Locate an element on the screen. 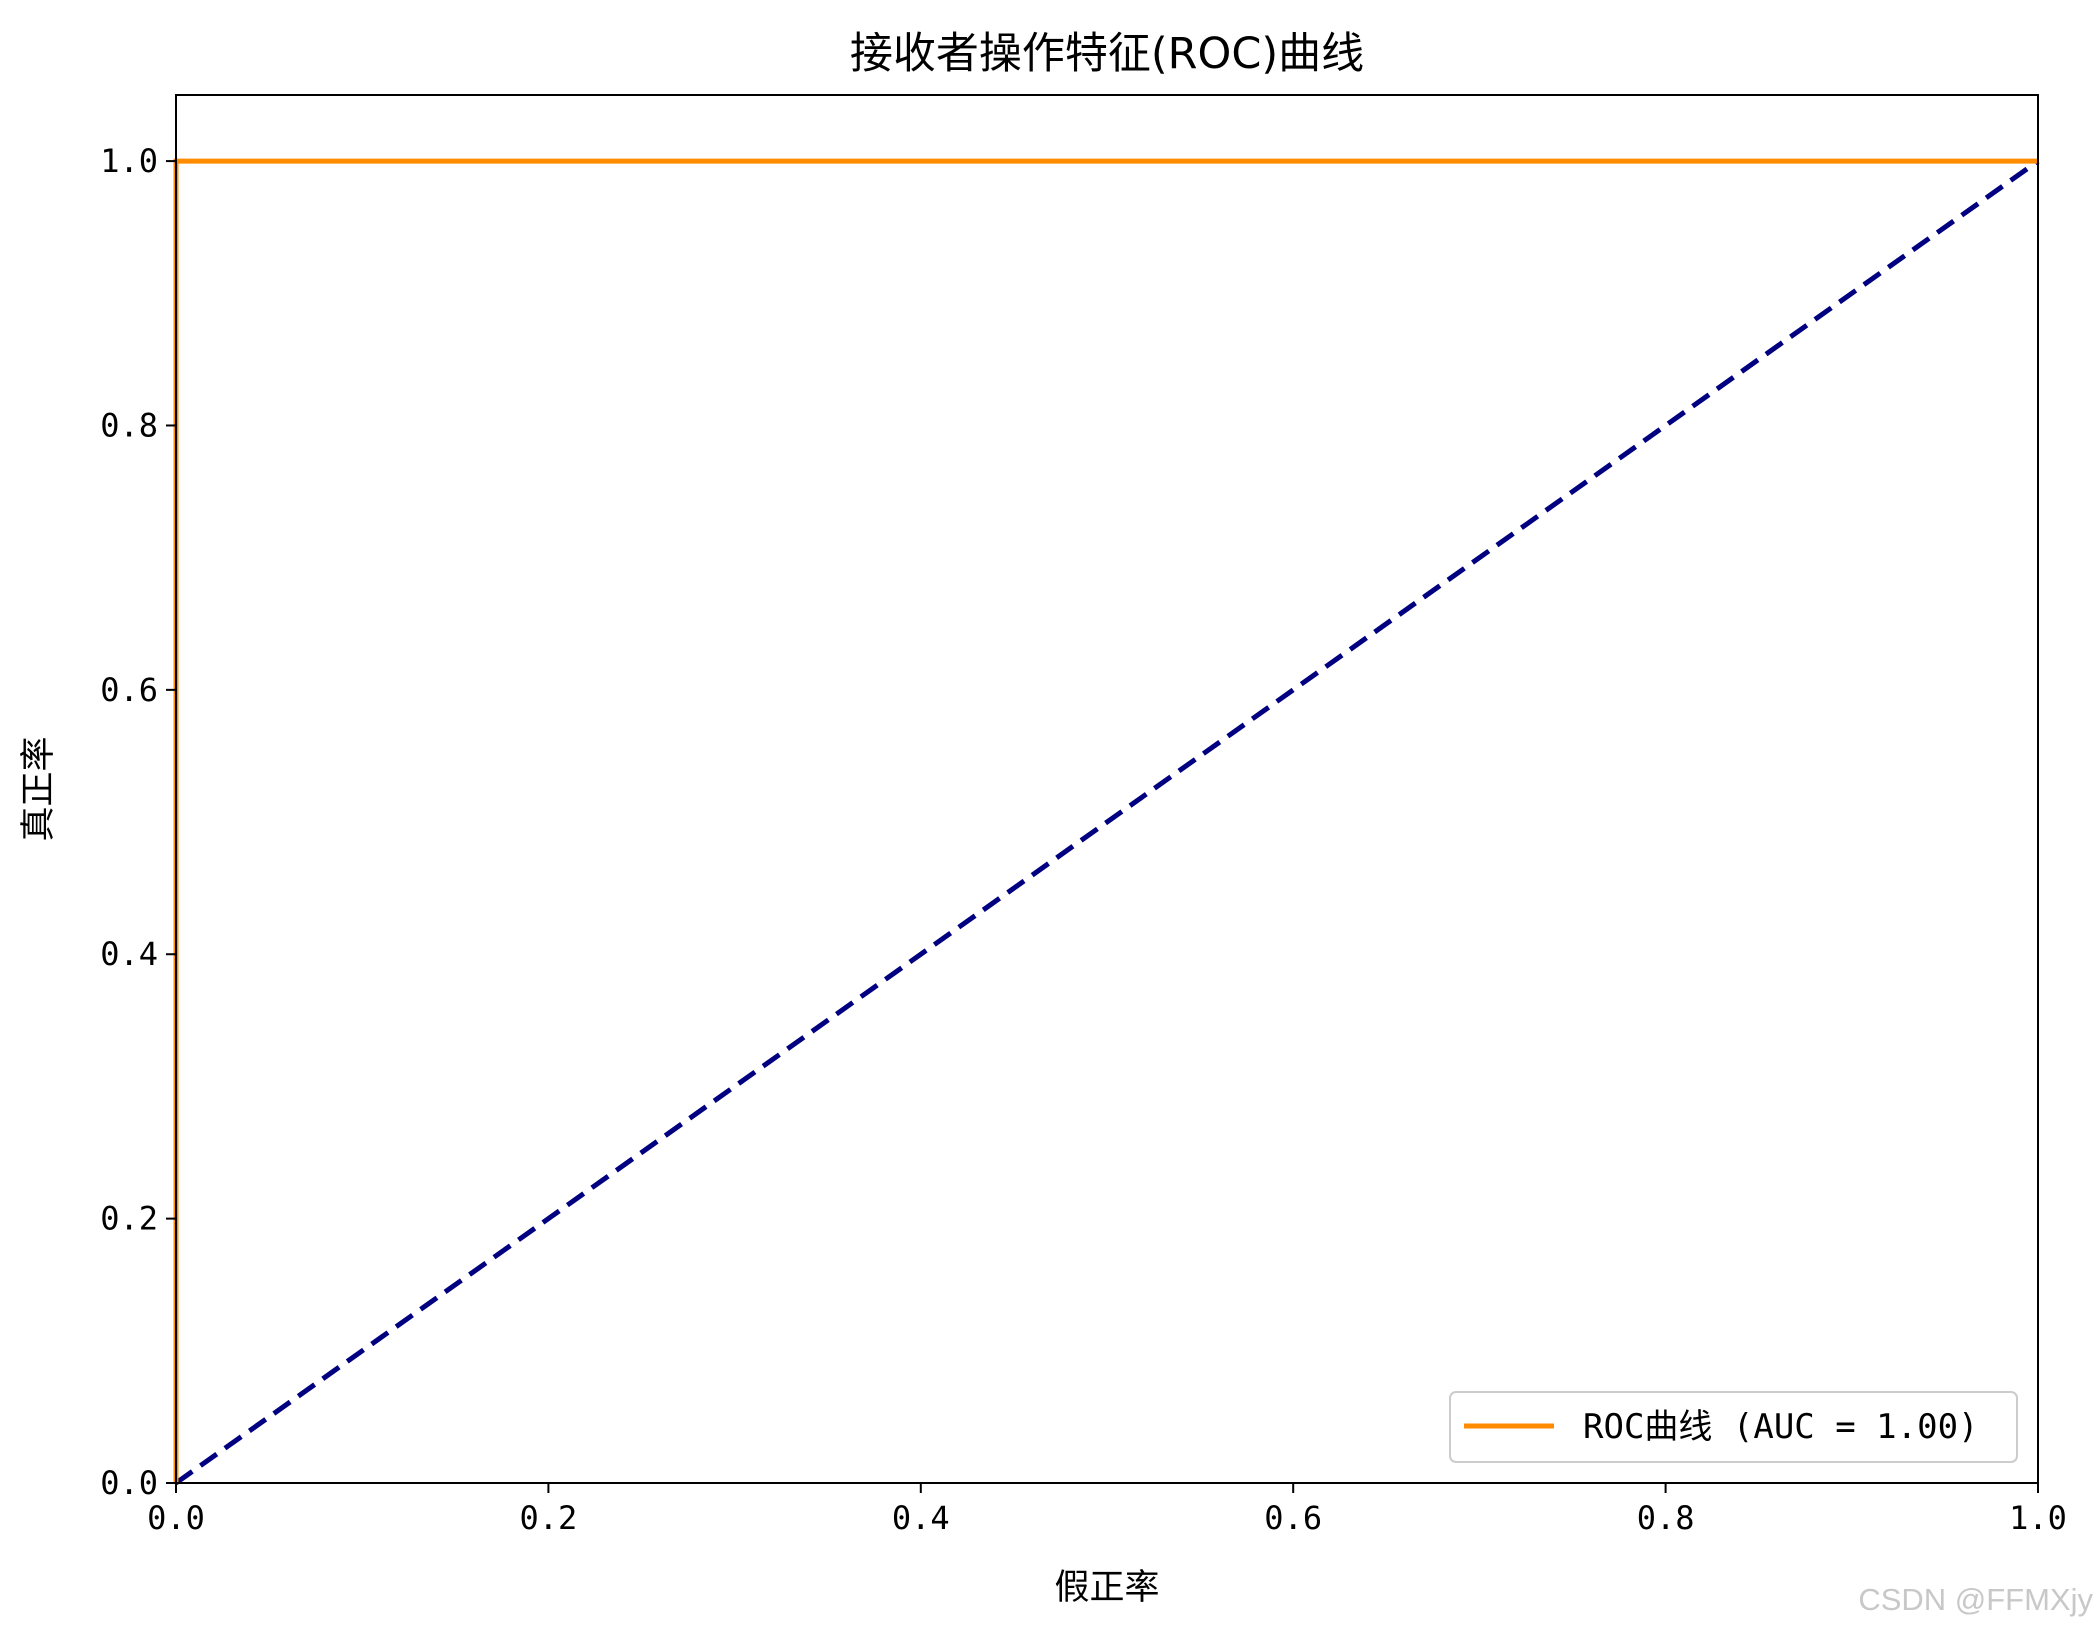 The width and height of the screenshot is (2097, 1631). legend-box is located at coordinates (1733, 1427).